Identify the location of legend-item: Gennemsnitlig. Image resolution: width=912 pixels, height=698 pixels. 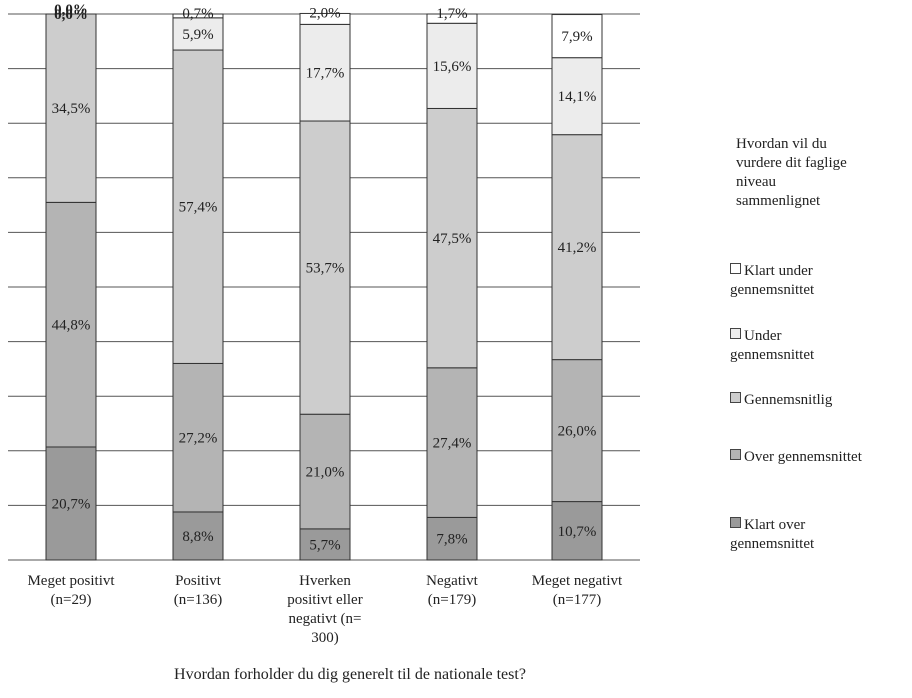
(781, 400).